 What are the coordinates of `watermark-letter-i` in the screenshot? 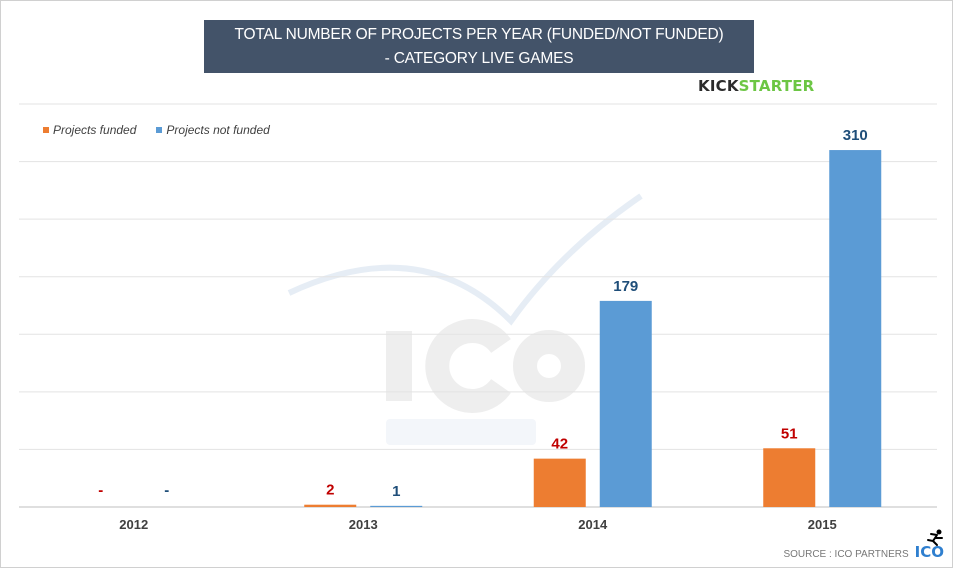 It's located at (399, 366).